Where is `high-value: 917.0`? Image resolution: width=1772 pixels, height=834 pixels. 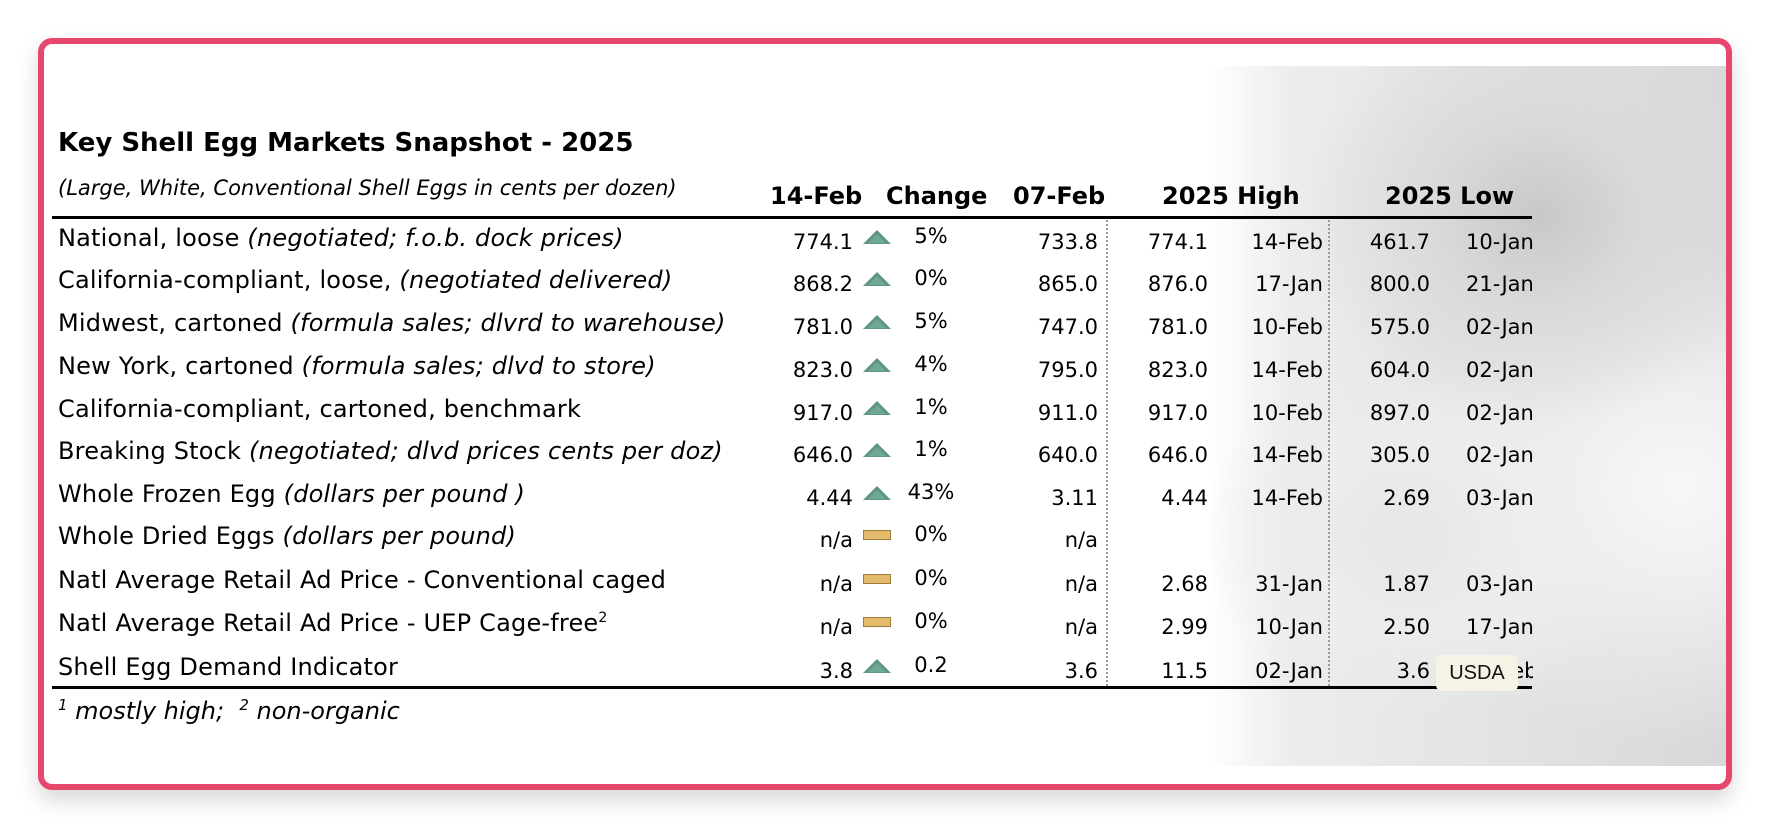 high-value: 917.0 is located at coordinates (1177, 413).